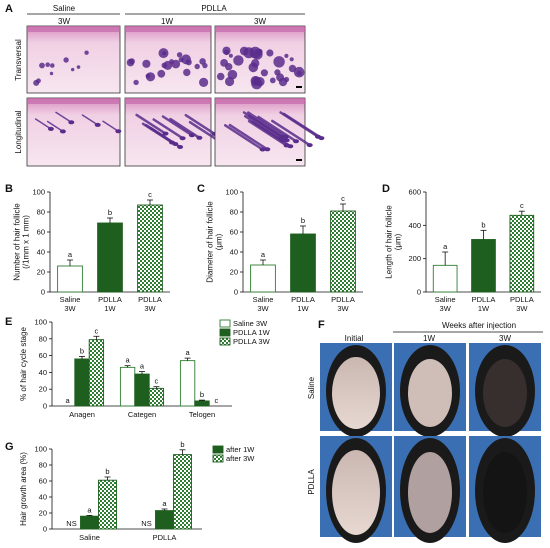 This screenshot has width=550, height=548. I want to click on panel-b-letter: B, so click(9, 189).